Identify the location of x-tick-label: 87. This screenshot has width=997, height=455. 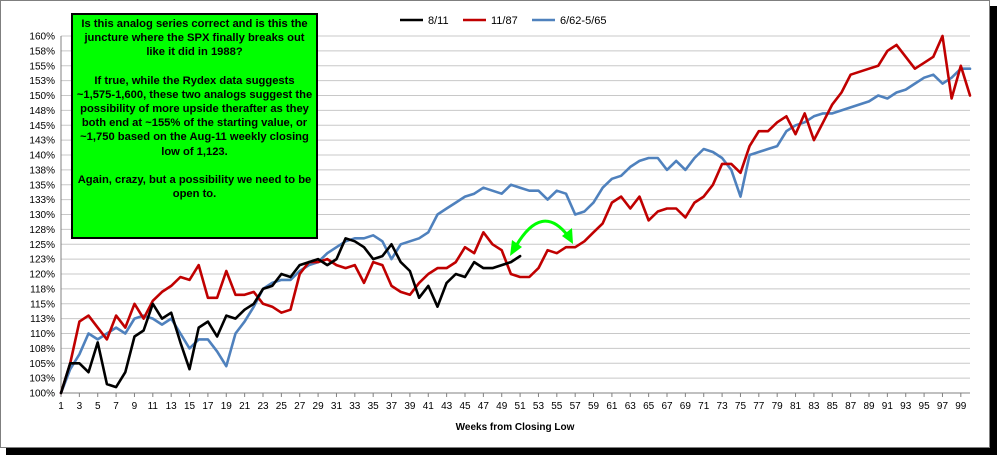
(851, 406).